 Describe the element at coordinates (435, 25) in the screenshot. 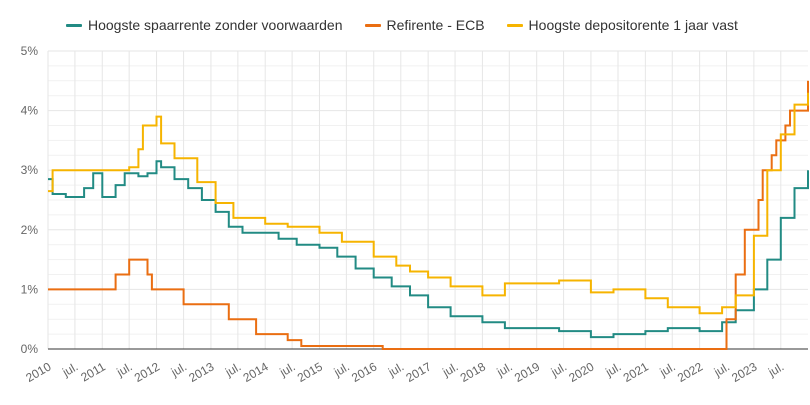

I see `legend-label-ecb: Refirente - ECB` at that location.